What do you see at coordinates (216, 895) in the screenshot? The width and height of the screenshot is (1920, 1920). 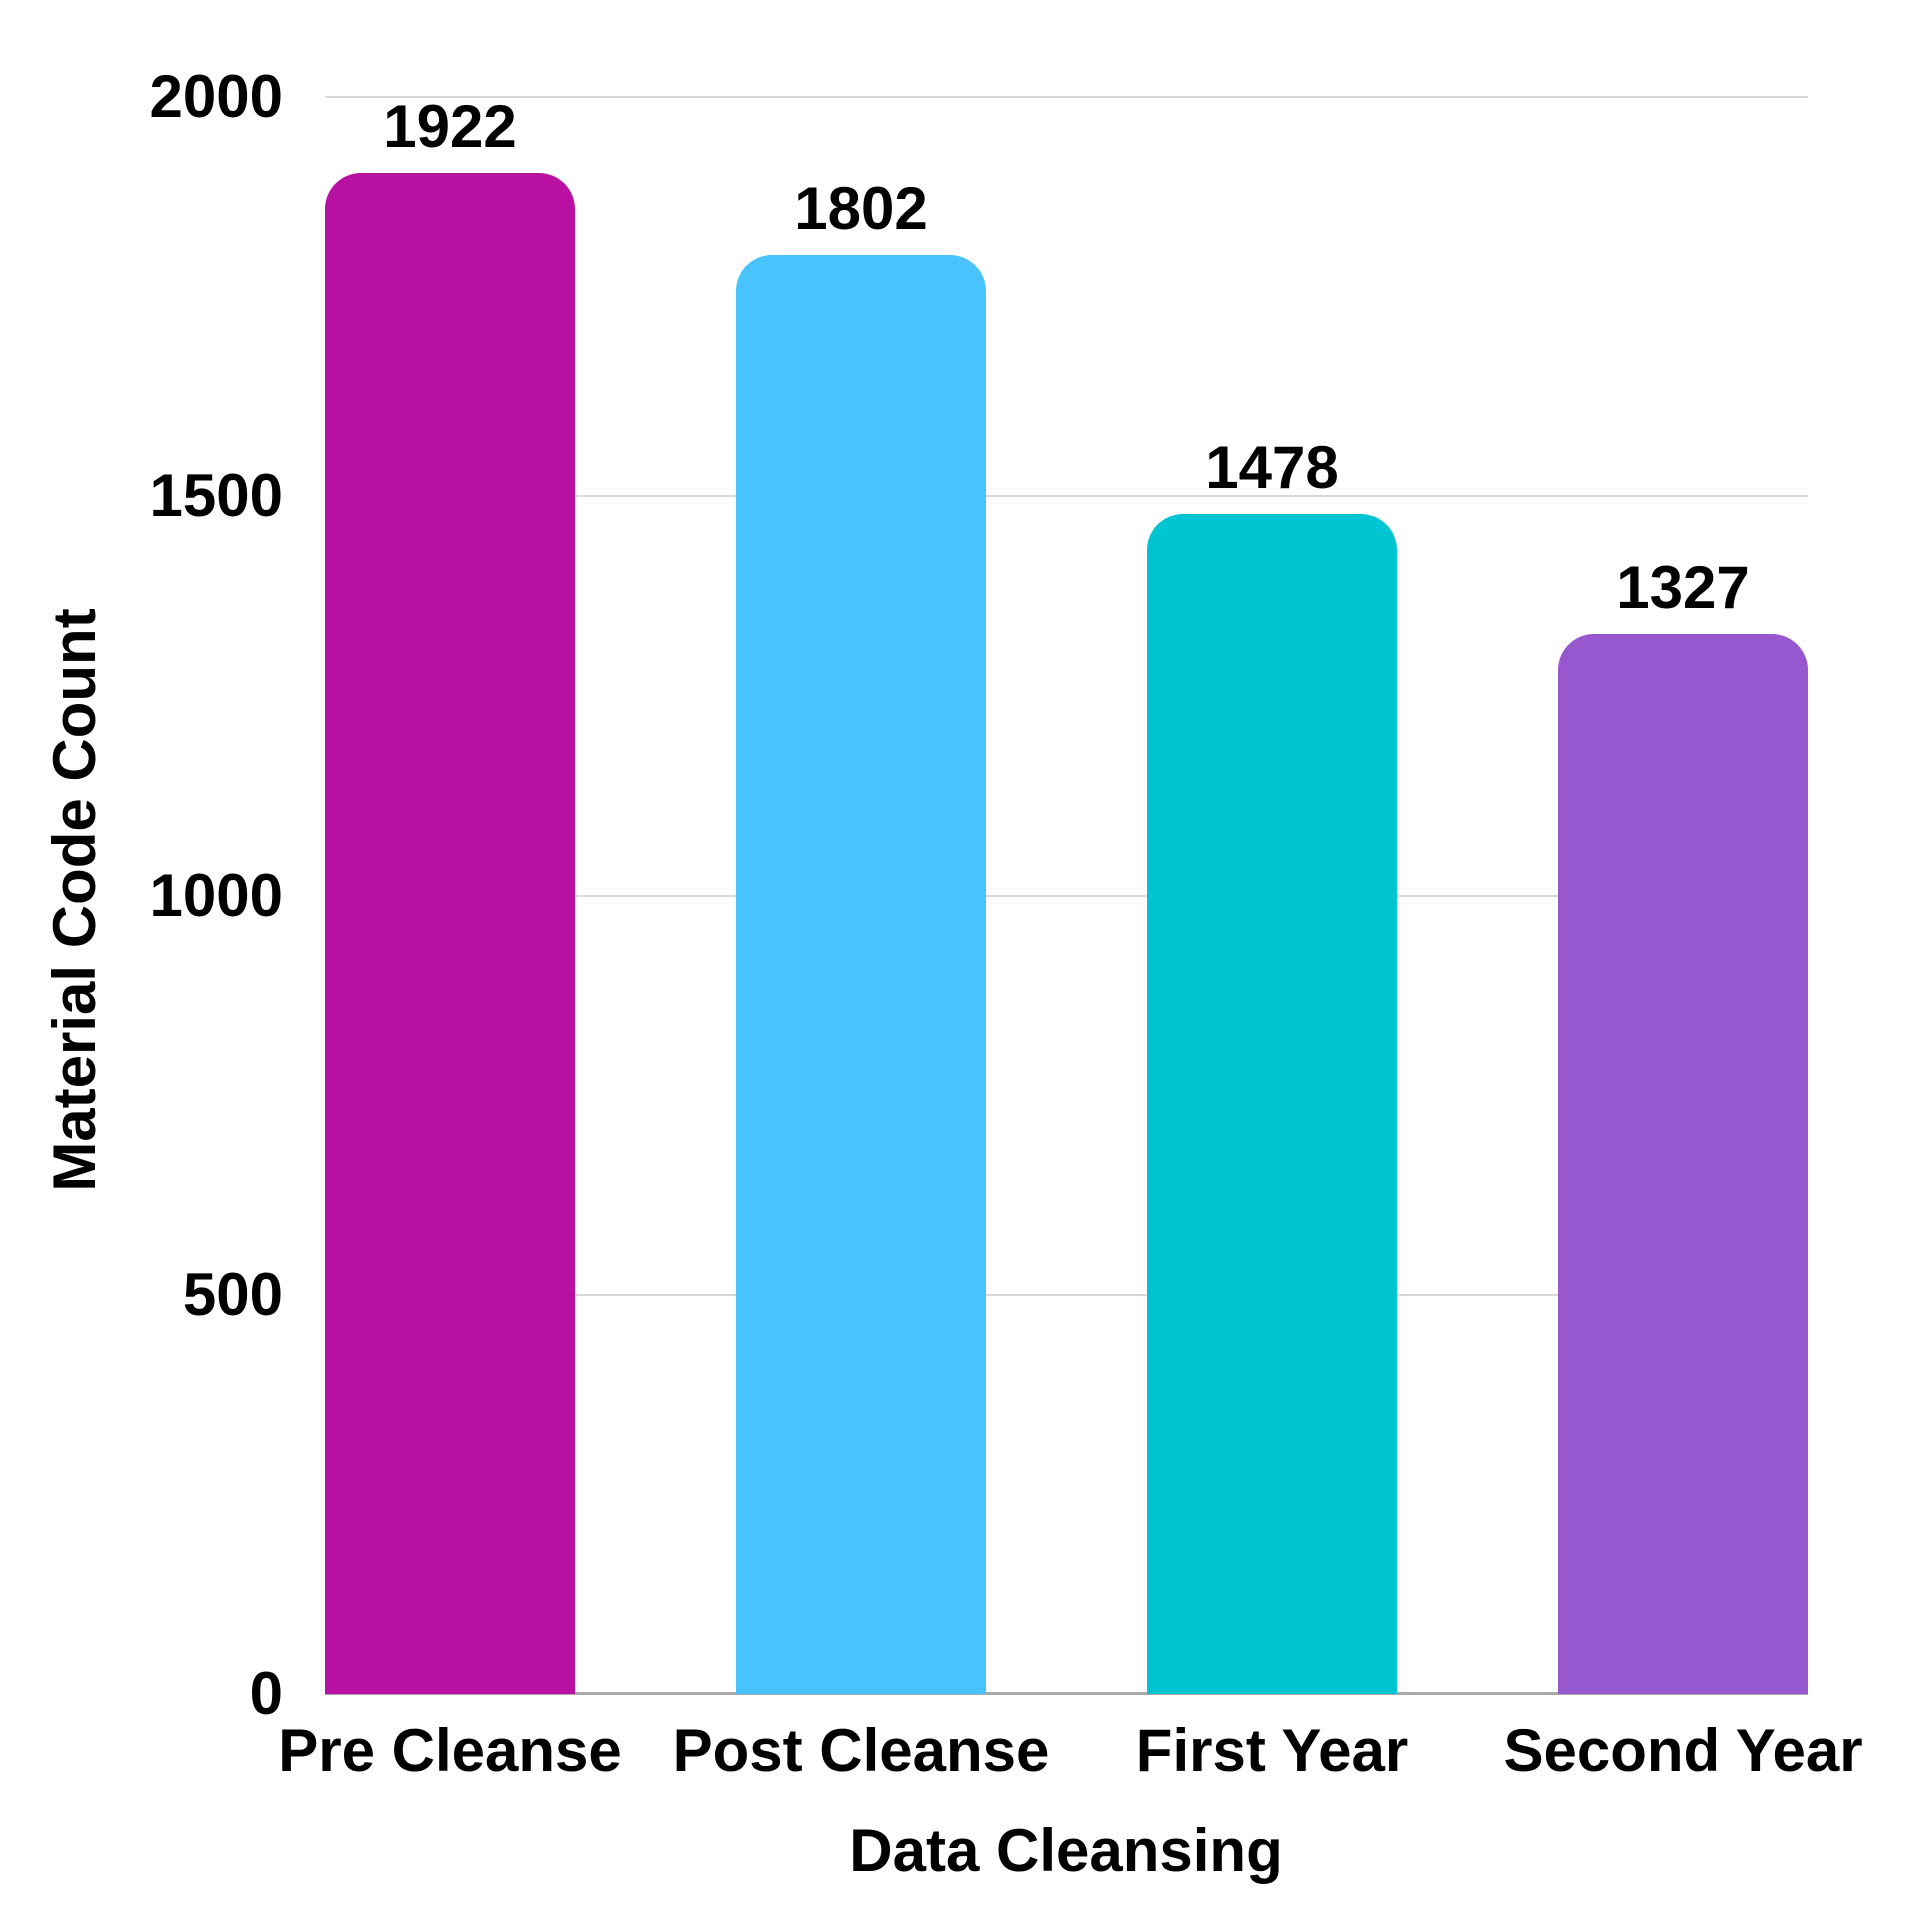 I see `y-tick-label-1000: 1000` at bounding box center [216, 895].